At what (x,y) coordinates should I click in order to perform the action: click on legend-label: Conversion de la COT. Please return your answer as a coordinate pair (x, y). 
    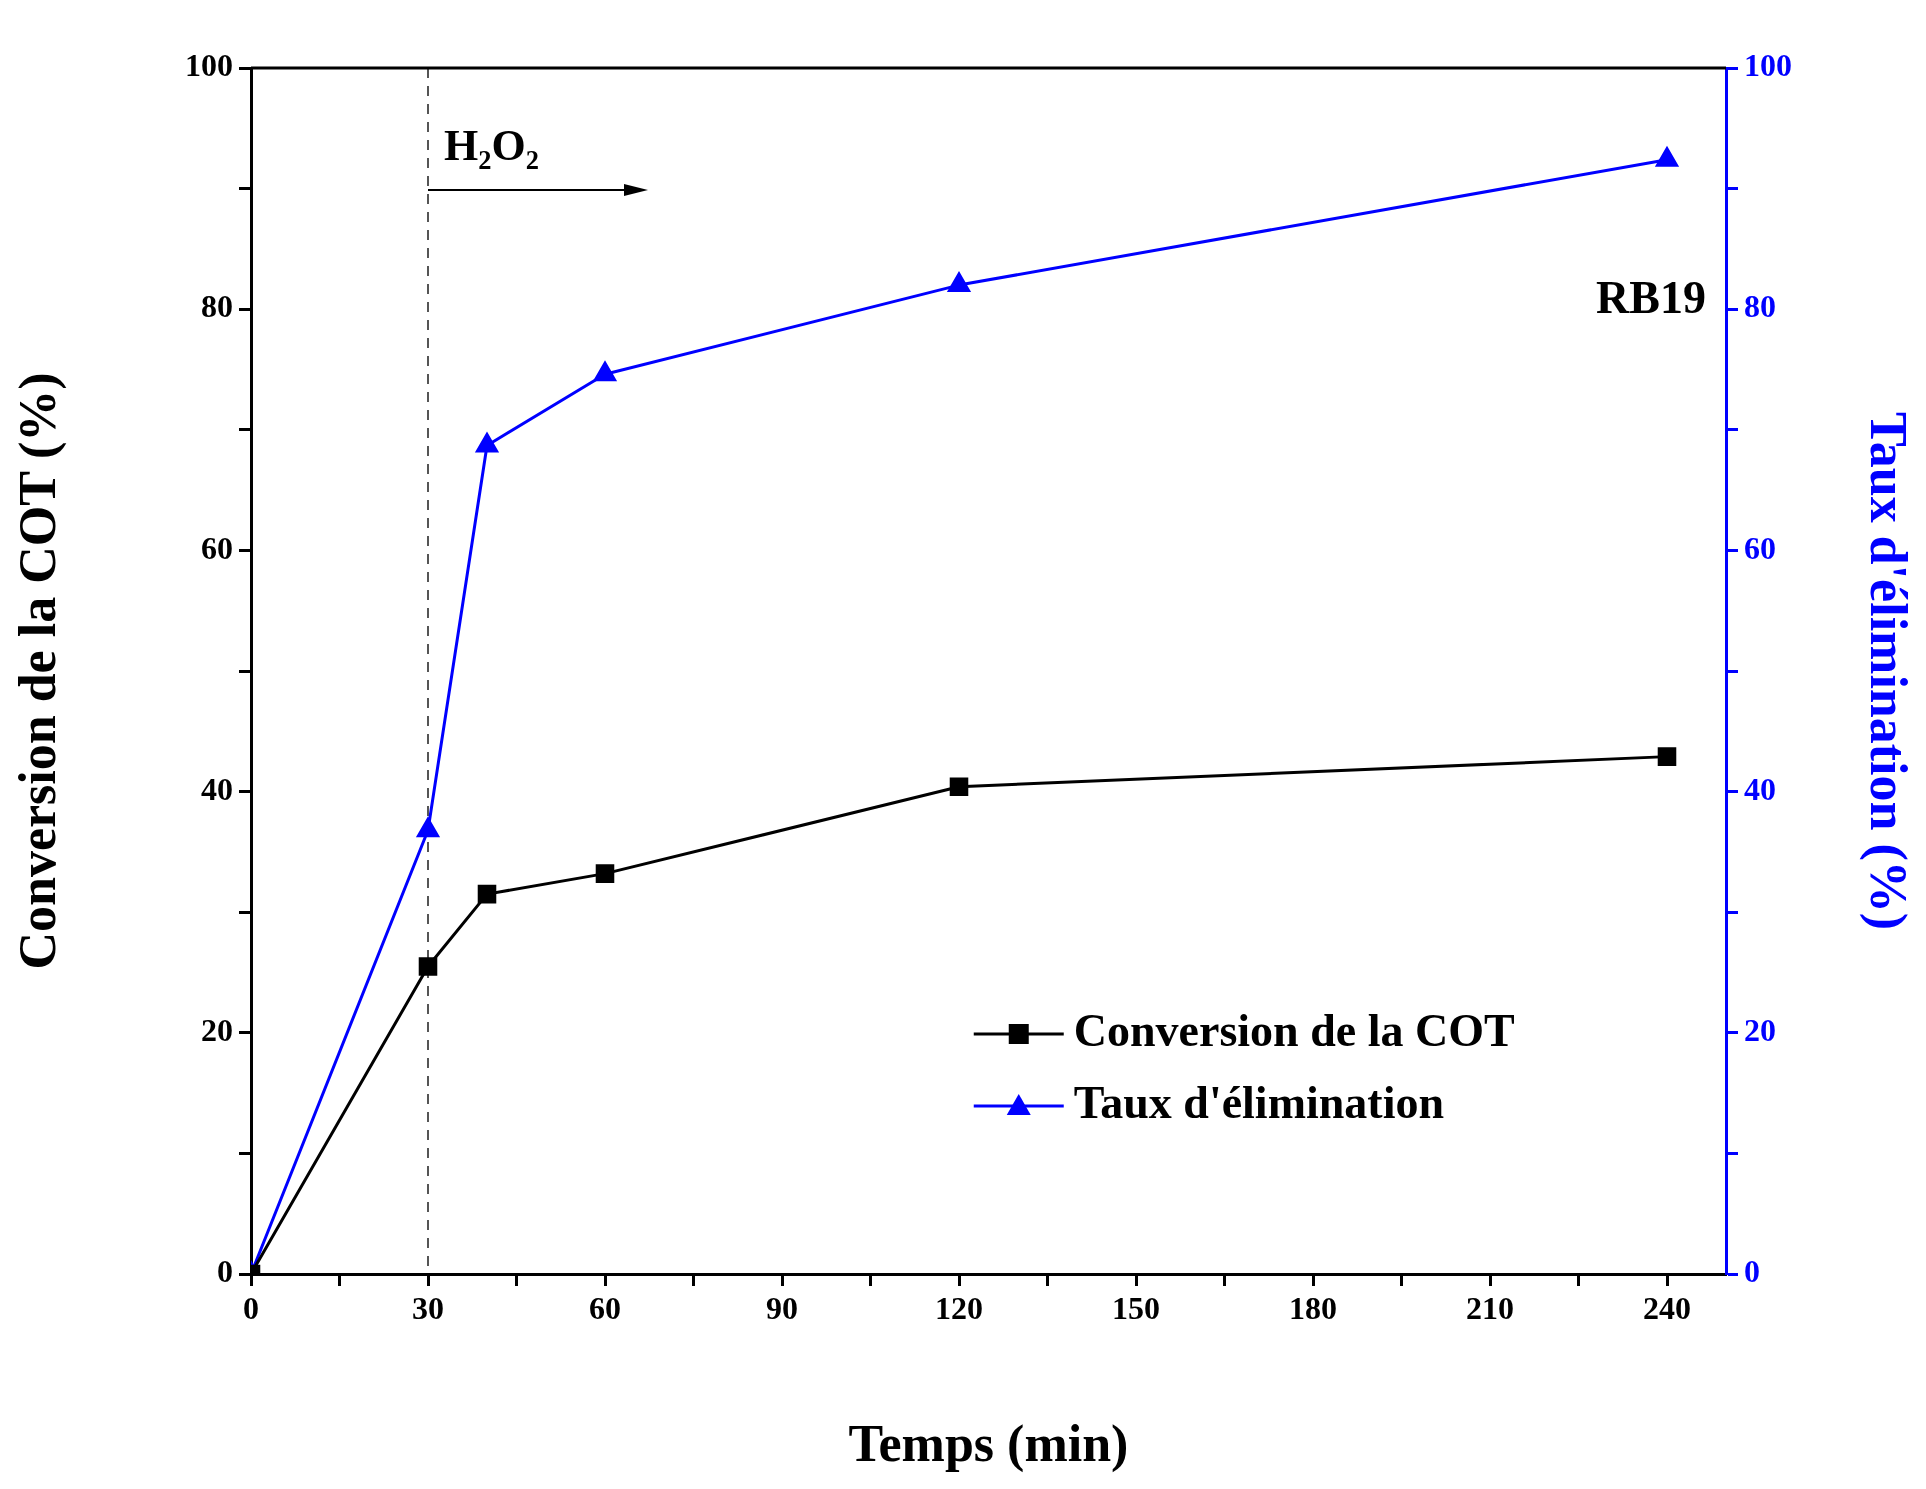
    Looking at the image, I should click on (1294, 1030).